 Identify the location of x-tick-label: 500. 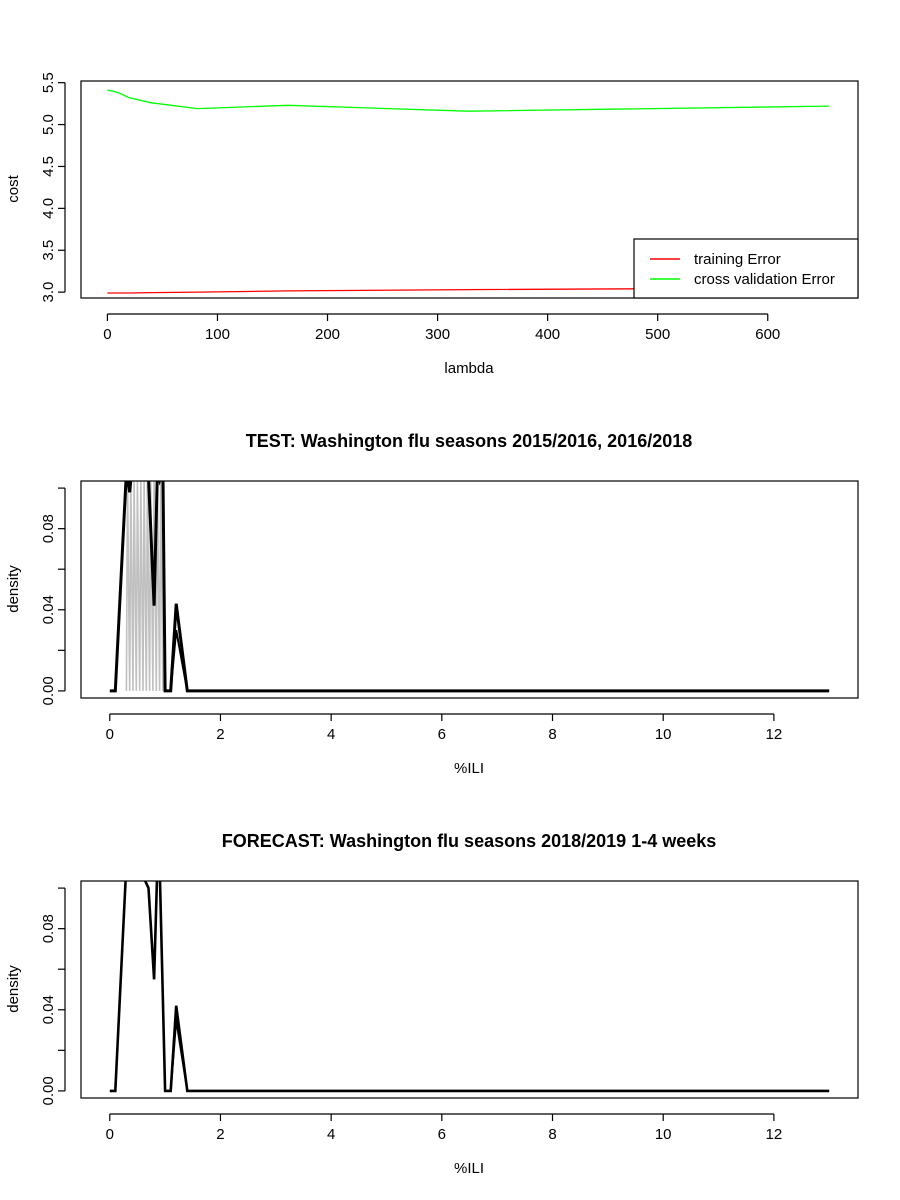
(657, 334).